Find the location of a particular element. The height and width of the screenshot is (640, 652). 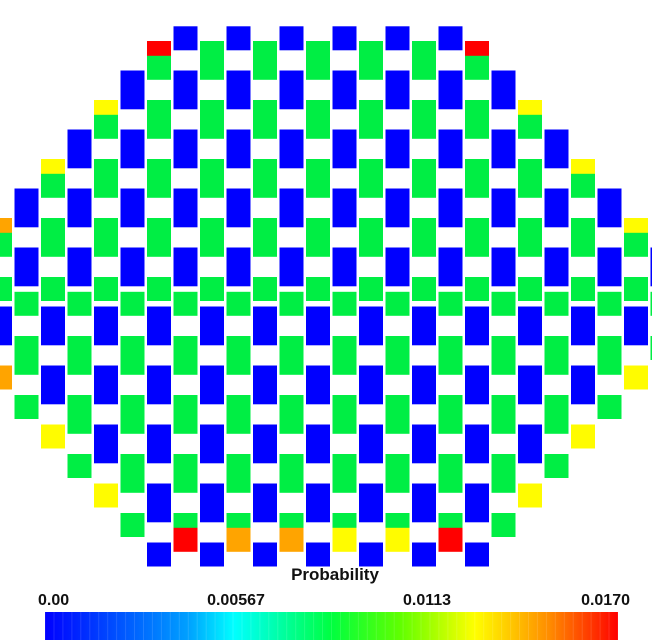

colorbar-tick-label: 0.00567 is located at coordinates (236, 600).